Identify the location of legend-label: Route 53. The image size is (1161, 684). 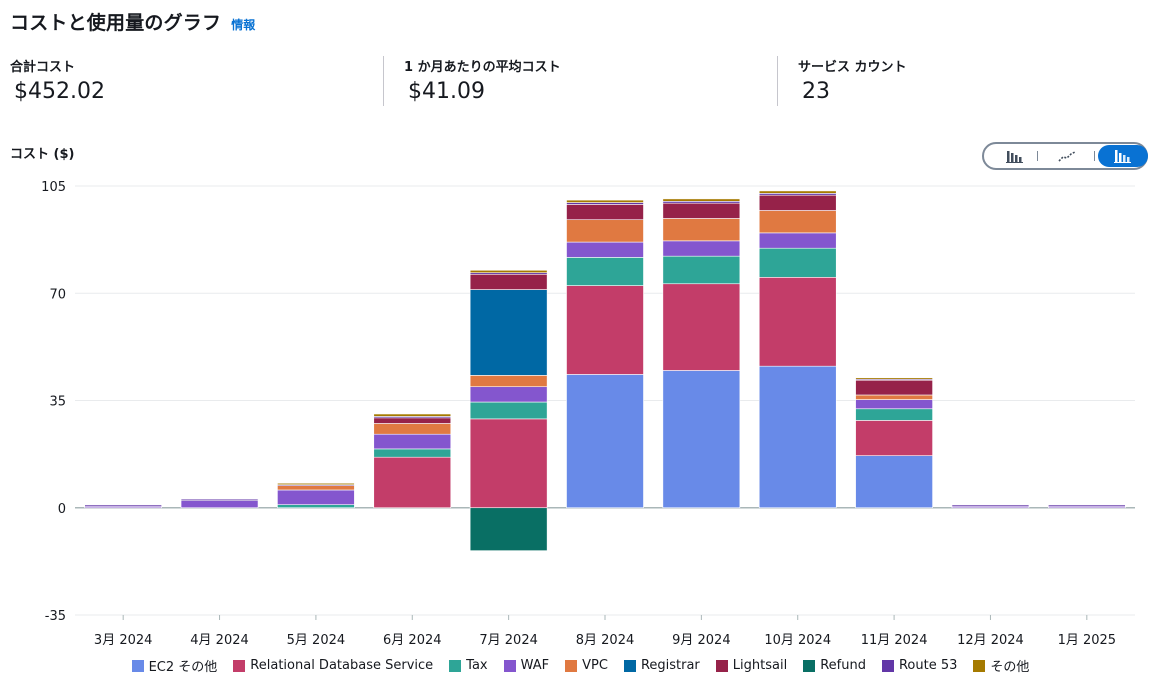
(928, 665).